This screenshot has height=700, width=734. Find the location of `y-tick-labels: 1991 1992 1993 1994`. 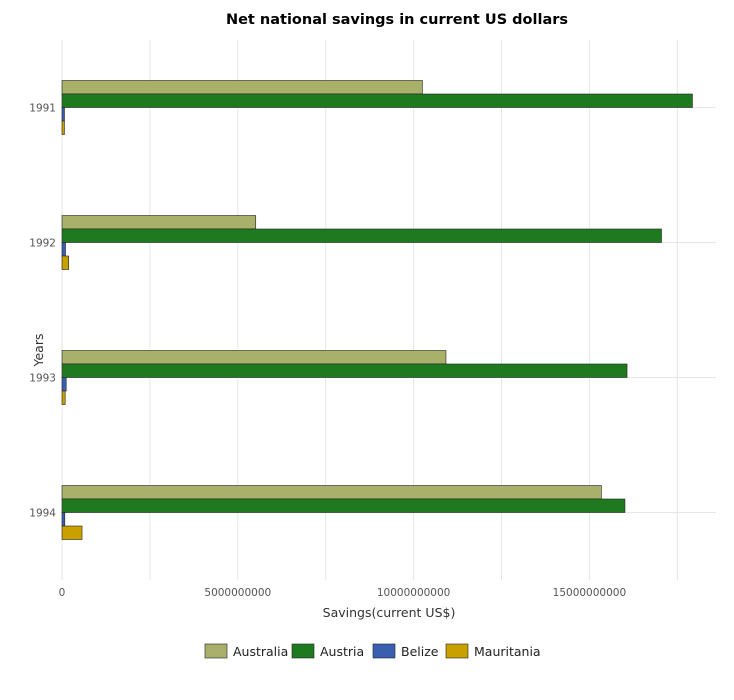

y-tick-labels: 1991 1992 1993 1994 is located at coordinates (42, 311).